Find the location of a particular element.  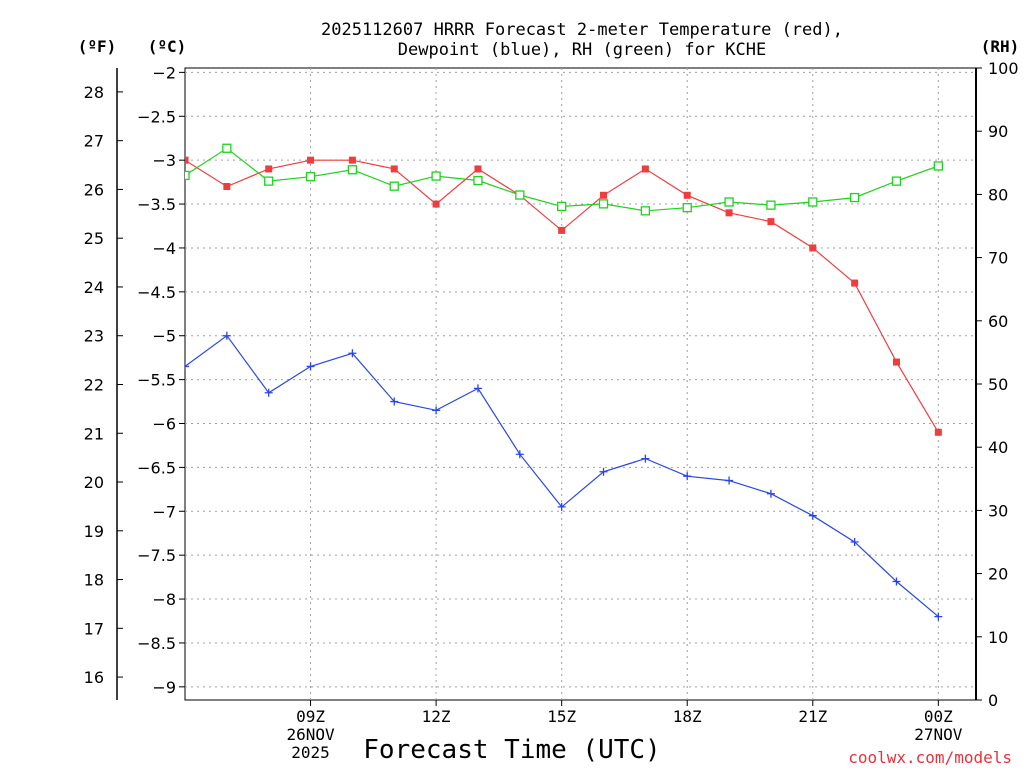

time-tick-label: 2025 is located at coordinates (310, 752).